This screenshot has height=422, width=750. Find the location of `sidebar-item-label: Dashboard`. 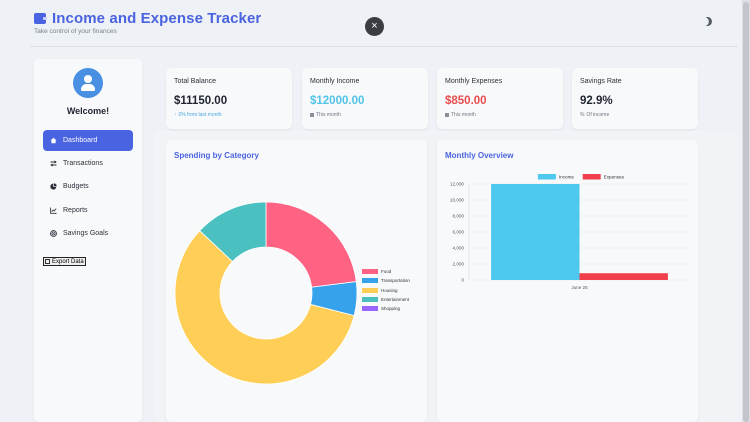

sidebar-item-label: Dashboard is located at coordinates (80, 140).